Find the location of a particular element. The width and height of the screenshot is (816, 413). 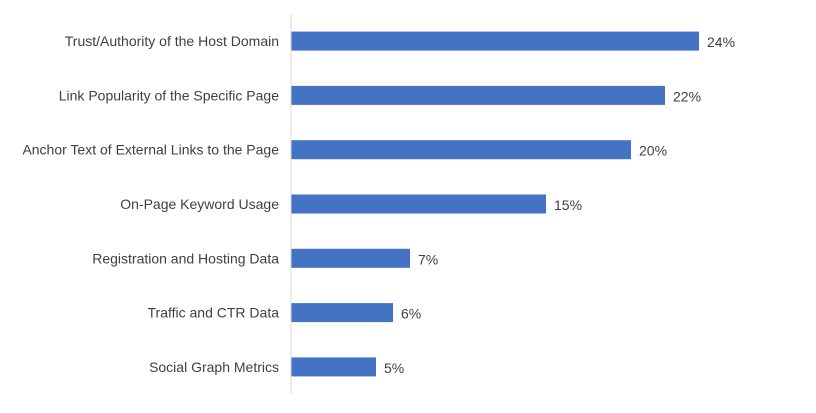

value-label: 22% is located at coordinates (687, 96).